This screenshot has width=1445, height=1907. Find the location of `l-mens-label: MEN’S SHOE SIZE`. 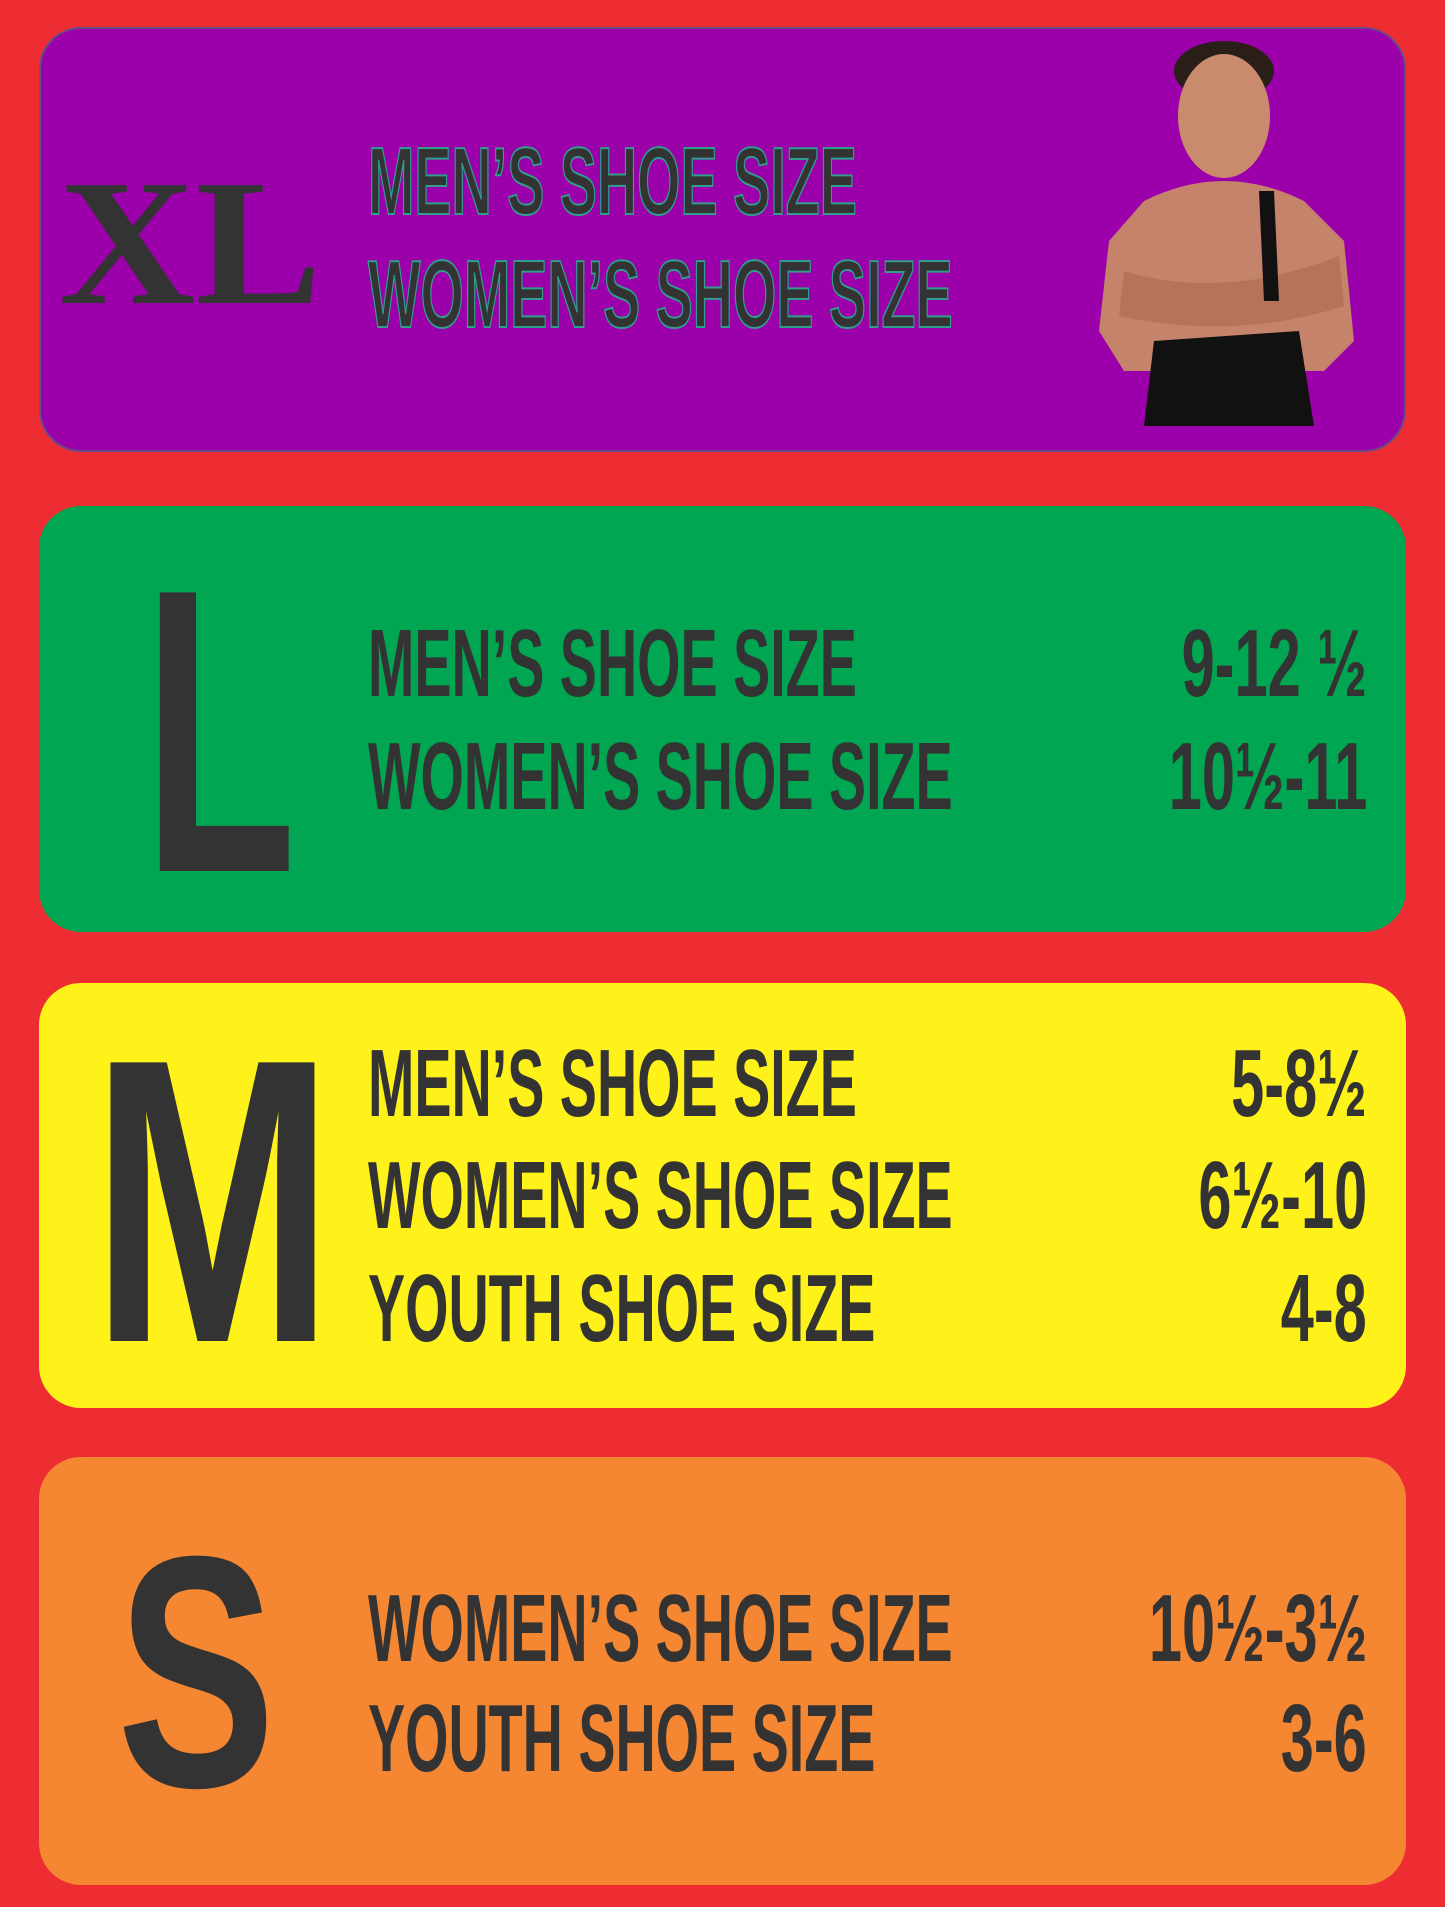

l-mens-label: MEN’S SHOE SIZE is located at coordinates (612, 663).